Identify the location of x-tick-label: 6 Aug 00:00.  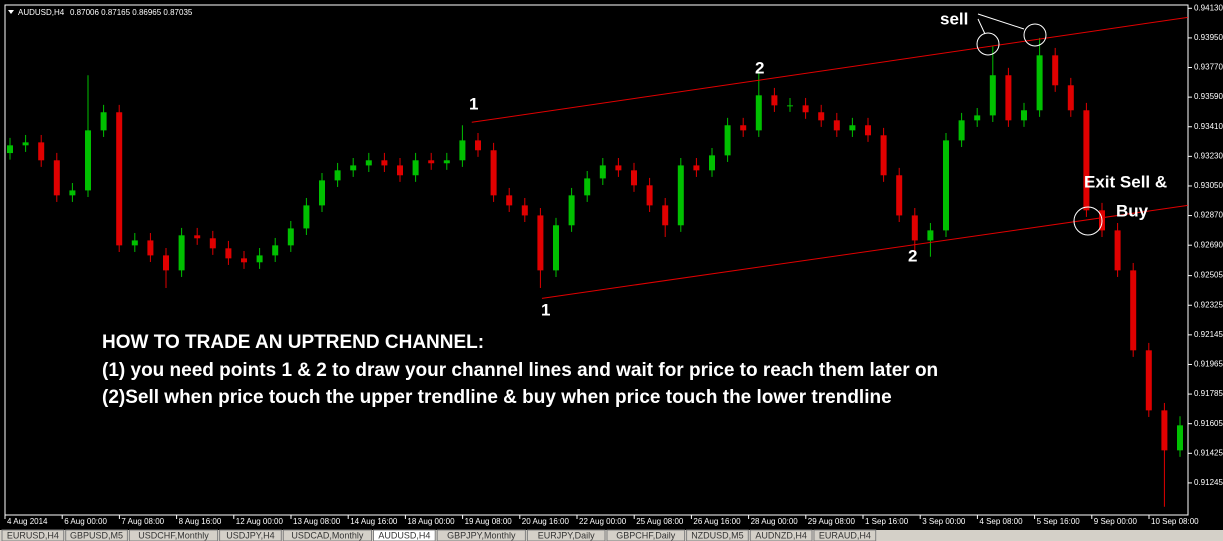
(85, 521).